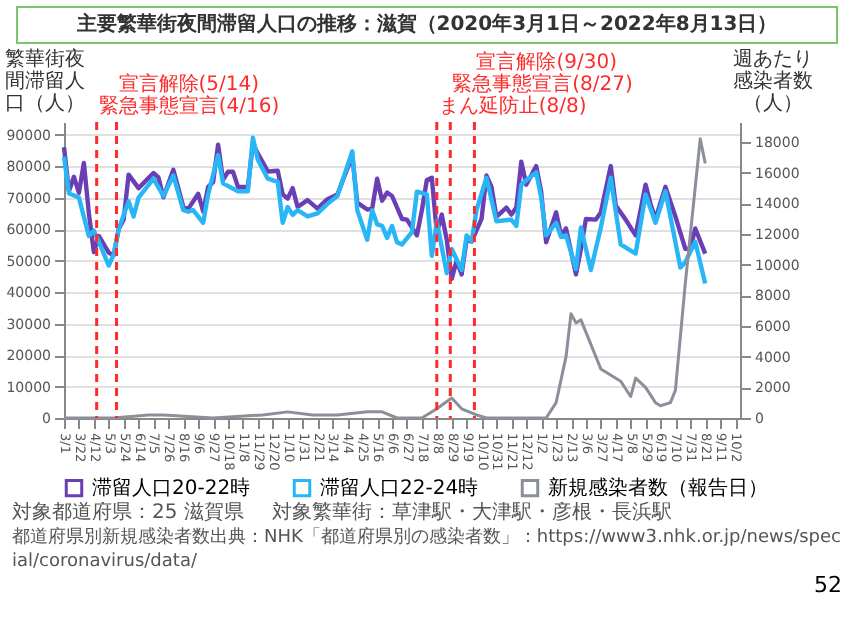  I want to click on legend-label: 滞留人口22-24時, so click(399, 488).